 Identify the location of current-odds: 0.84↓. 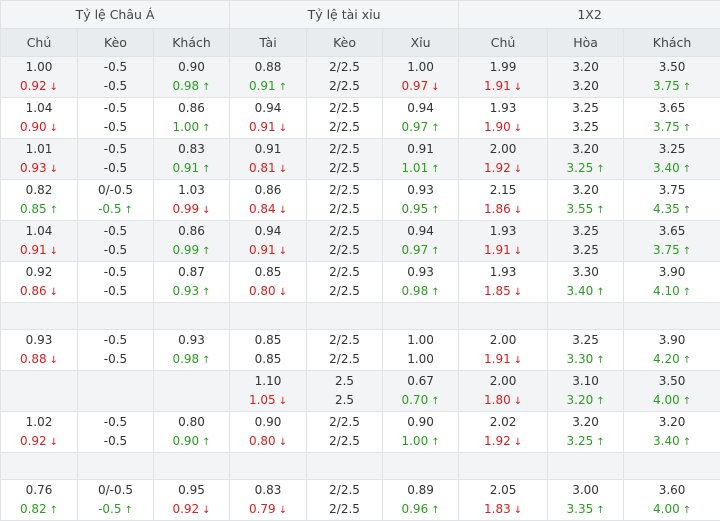
(268, 209).